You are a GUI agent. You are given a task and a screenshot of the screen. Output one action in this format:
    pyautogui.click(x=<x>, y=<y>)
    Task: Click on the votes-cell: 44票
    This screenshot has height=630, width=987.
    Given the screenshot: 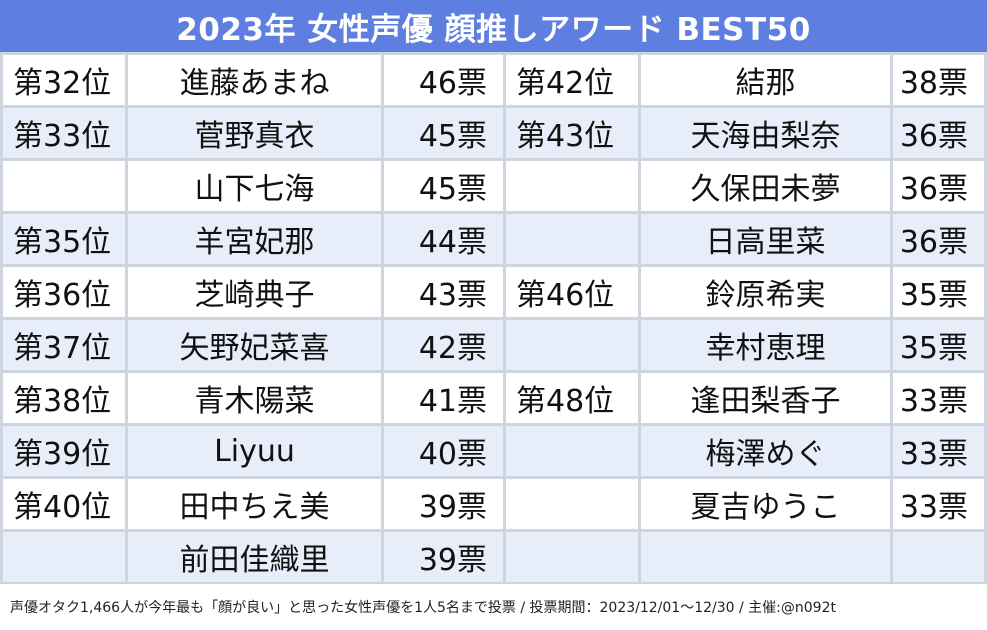 What is the action you would take?
    pyautogui.click(x=443, y=239)
    